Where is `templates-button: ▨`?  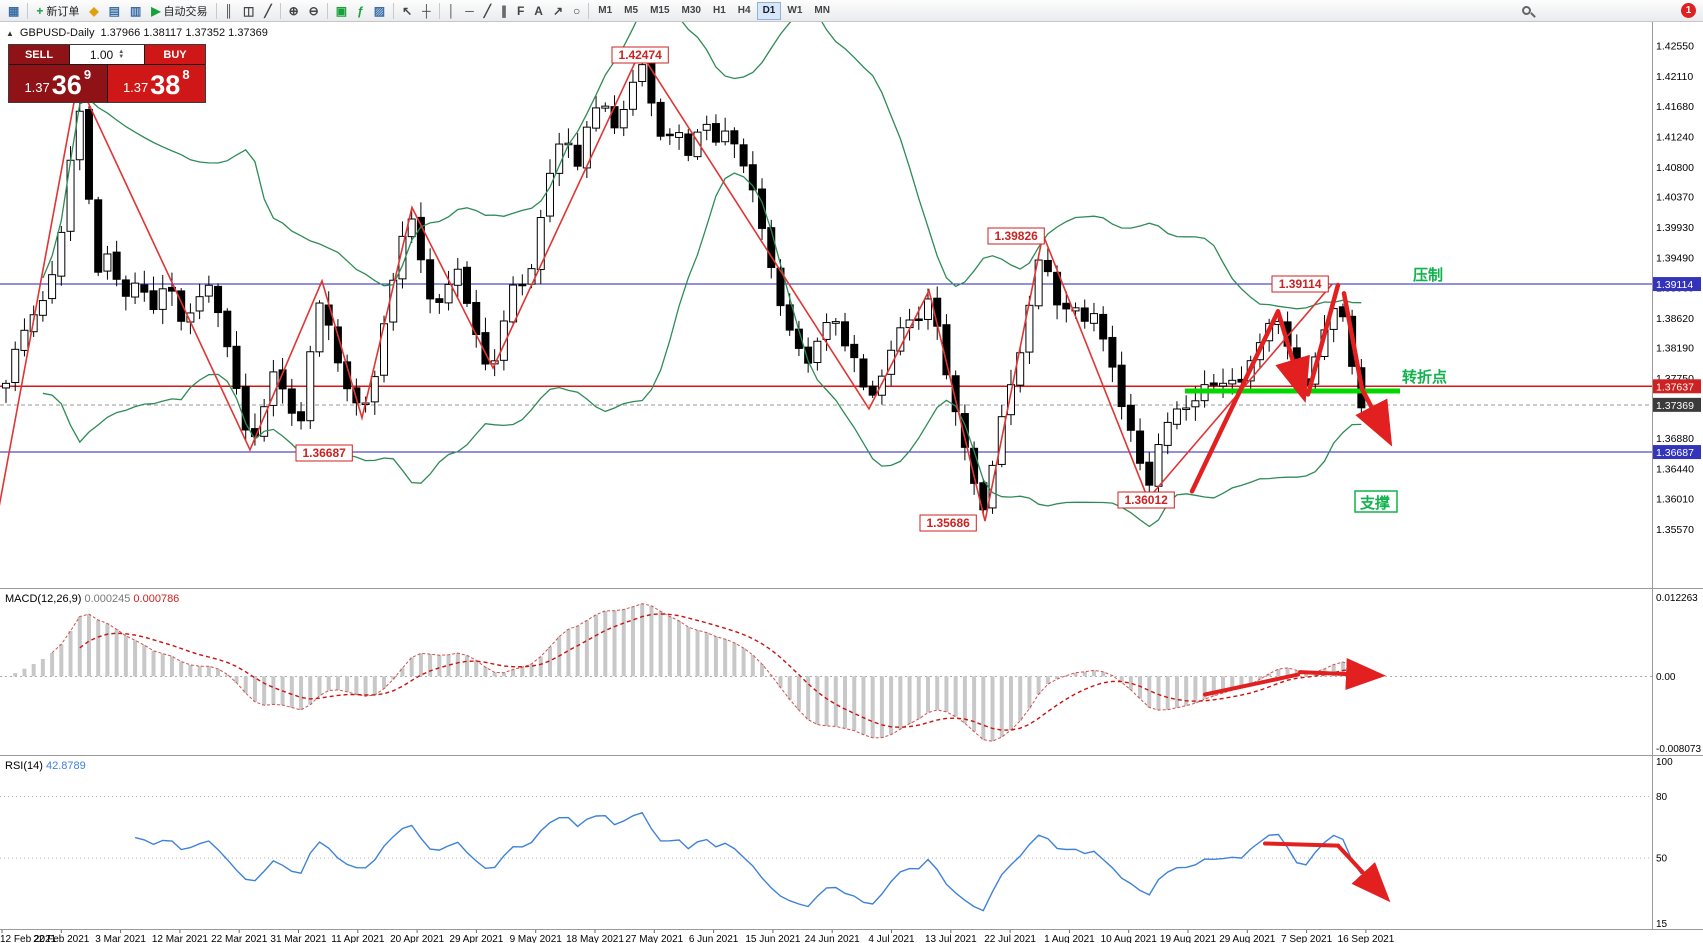 templates-button: ▨ is located at coordinates (379, 11).